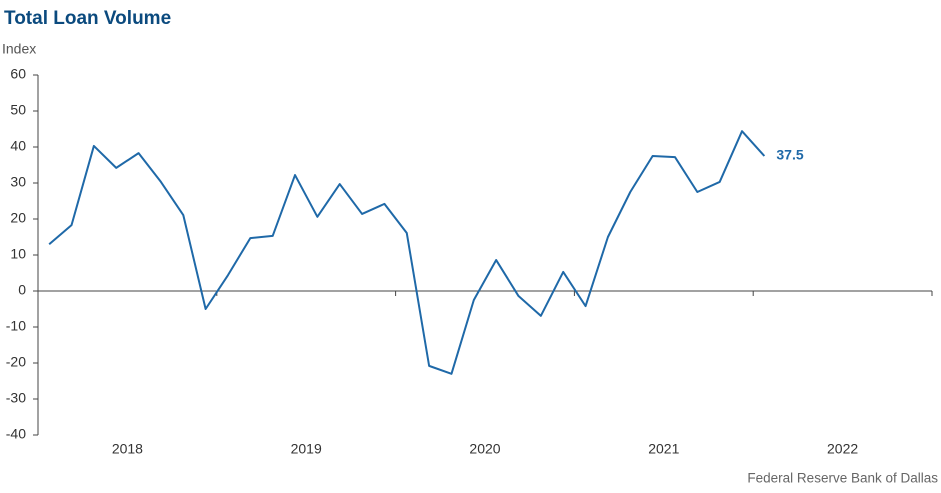  I want to click on y-tick-label: 60, so click(18, 74).